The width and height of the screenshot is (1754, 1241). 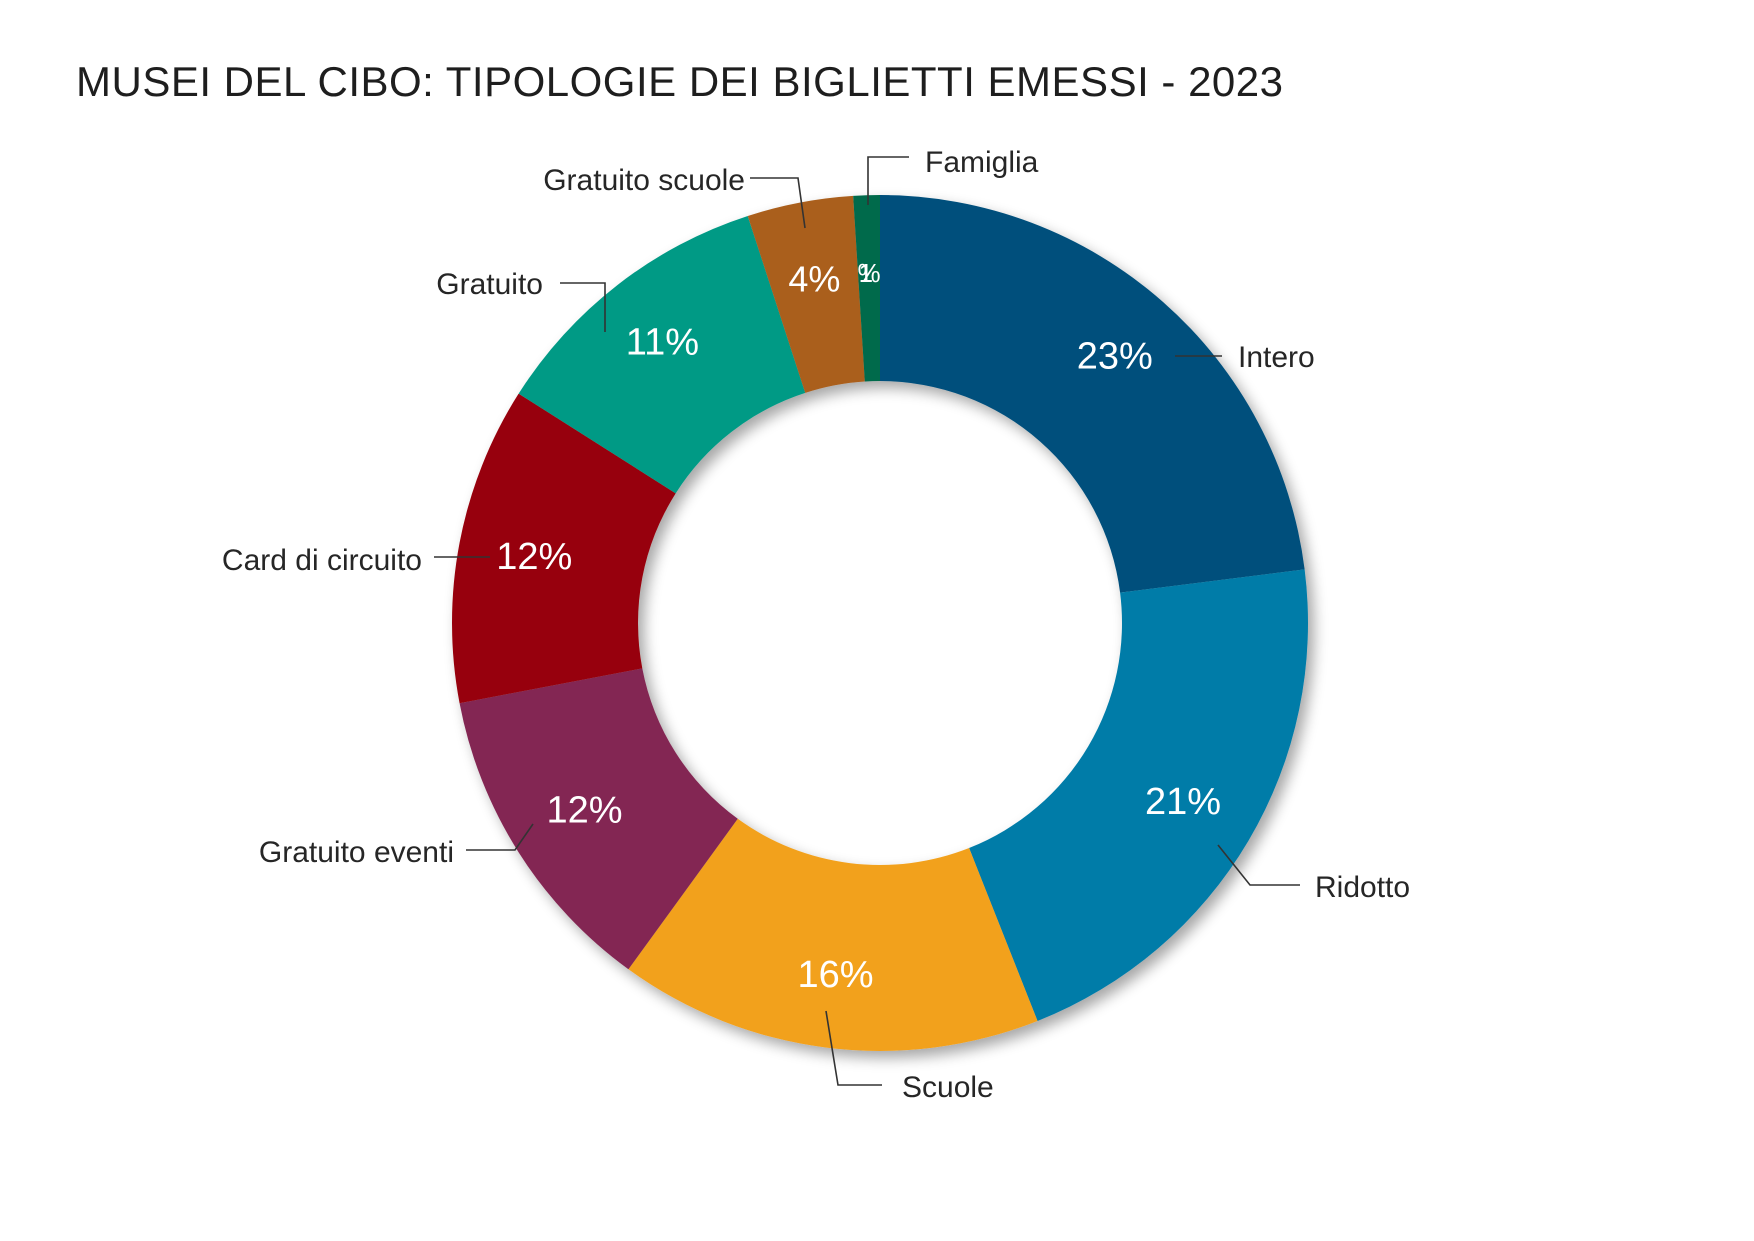 I want to click on slice-card-di-circuito, so click(x=564, y=548).